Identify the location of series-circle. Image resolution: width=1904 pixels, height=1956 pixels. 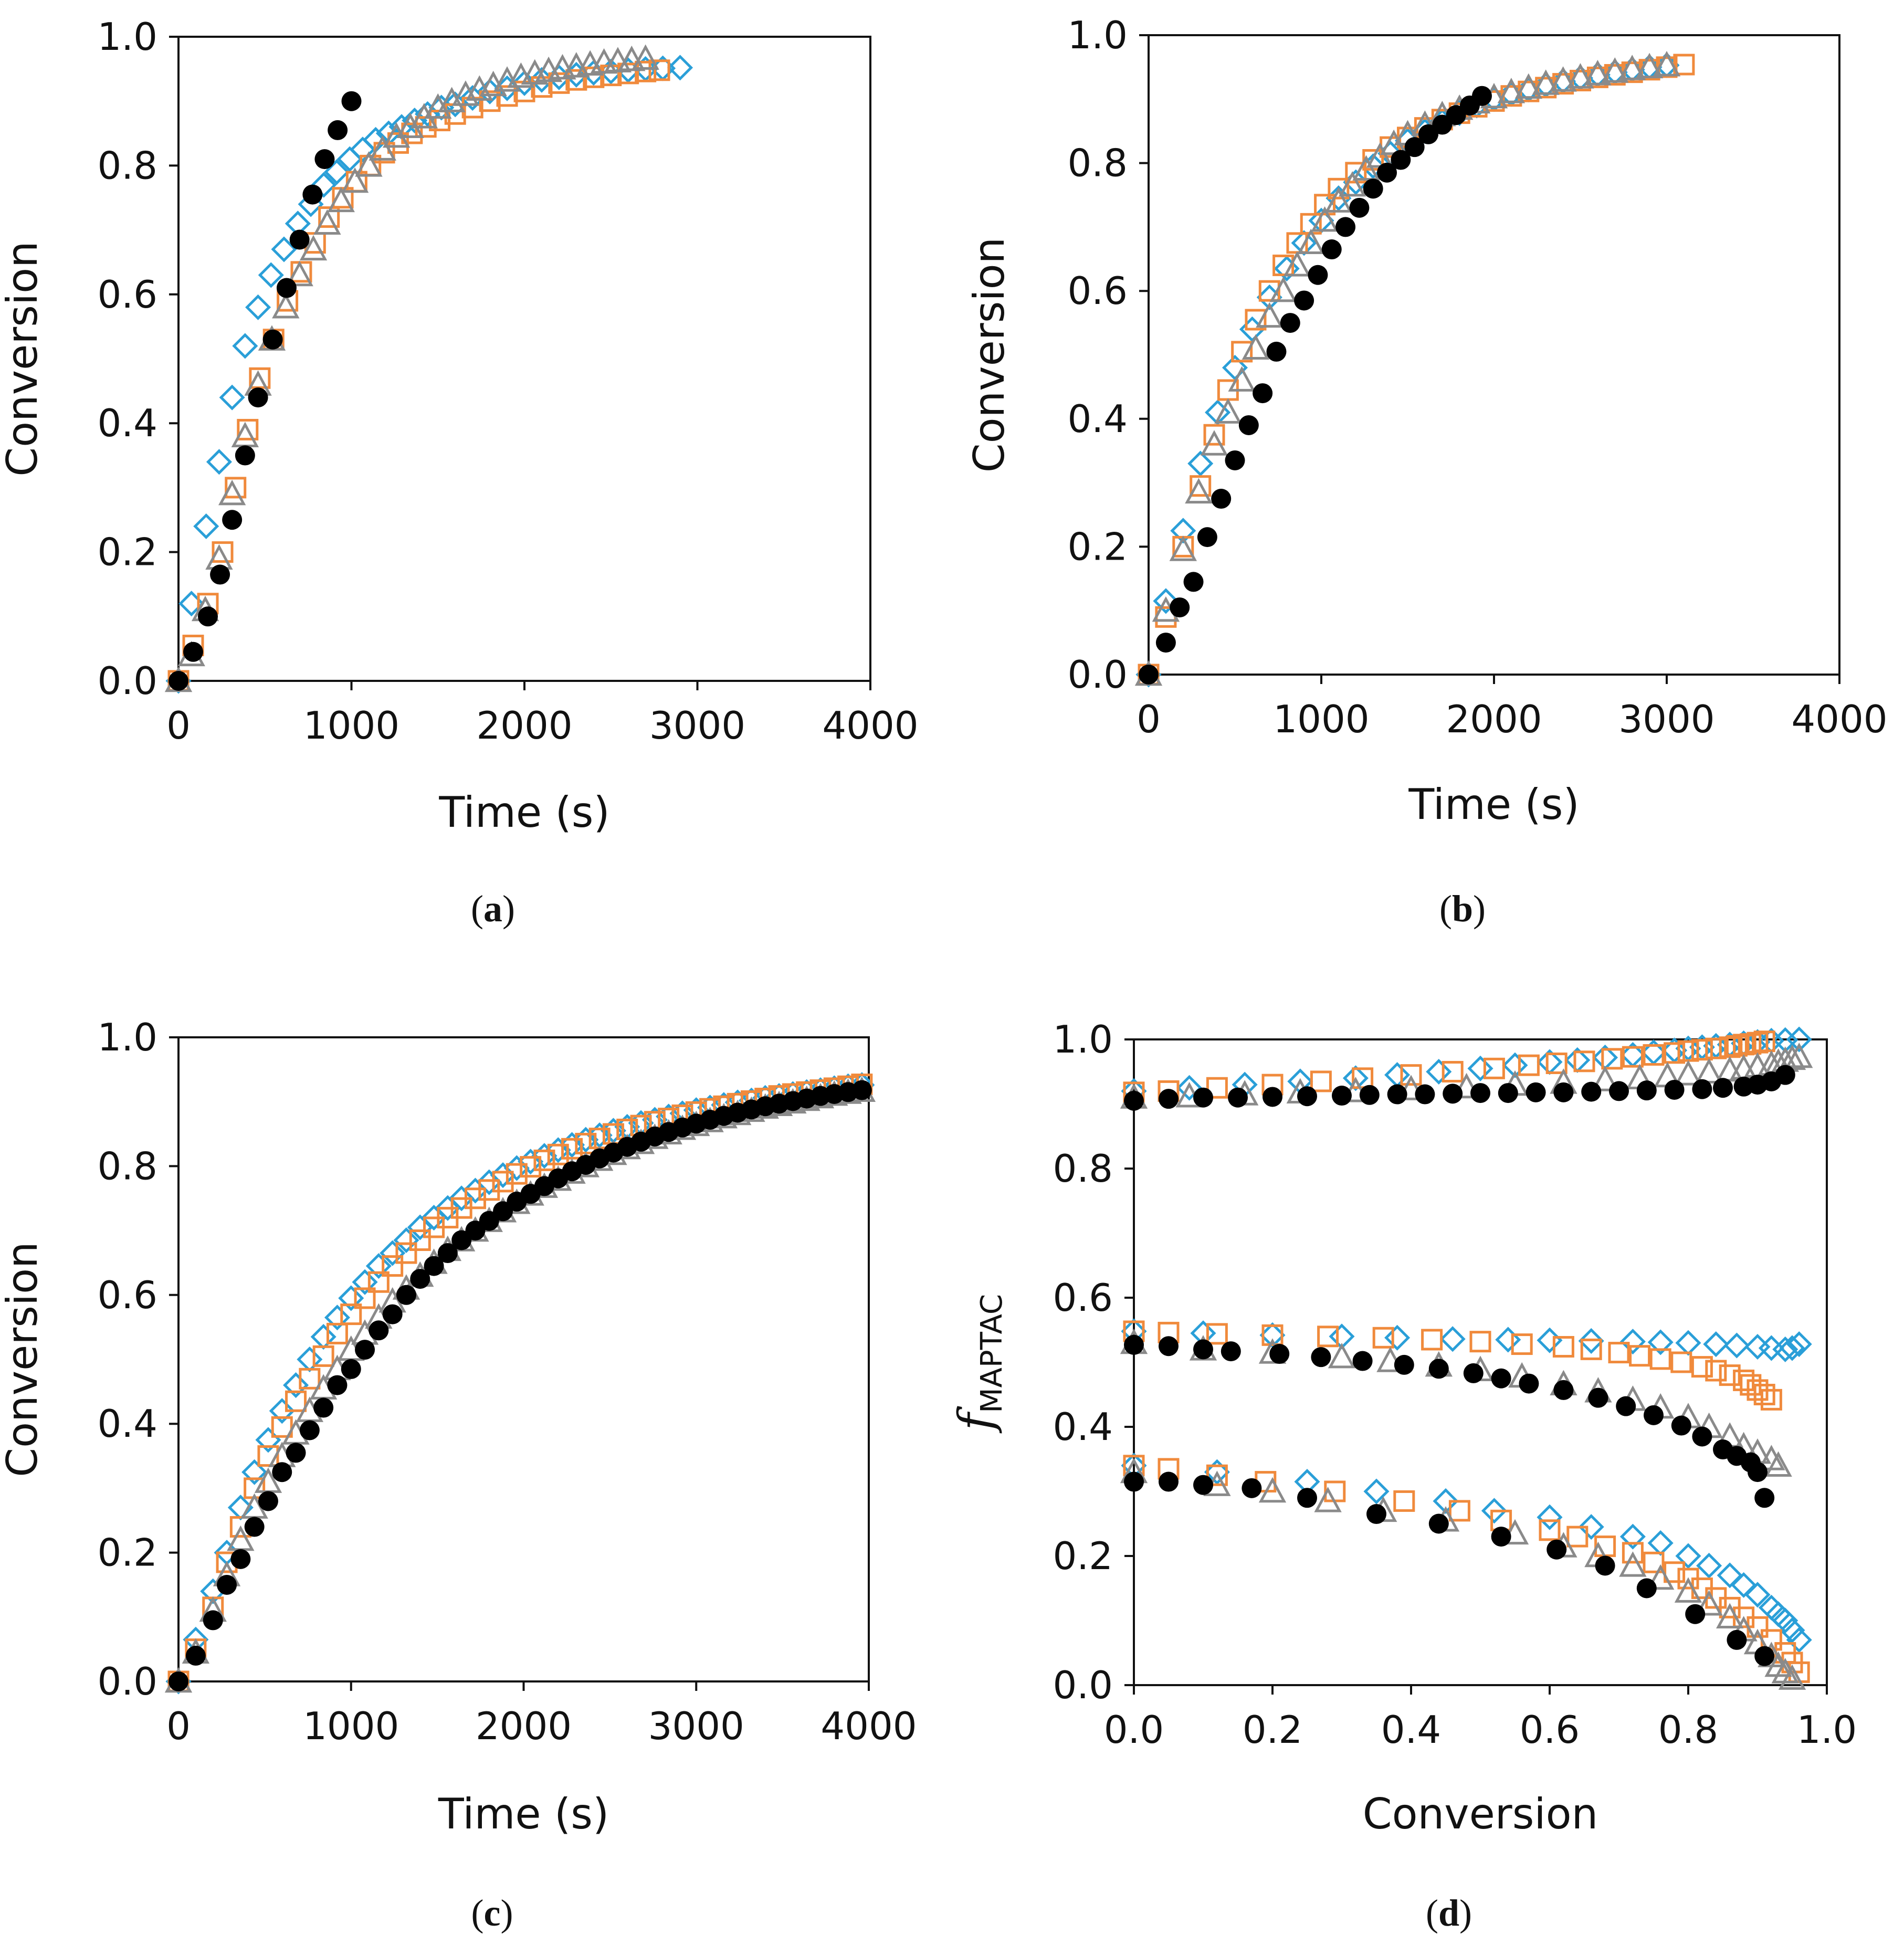
(265, 391).